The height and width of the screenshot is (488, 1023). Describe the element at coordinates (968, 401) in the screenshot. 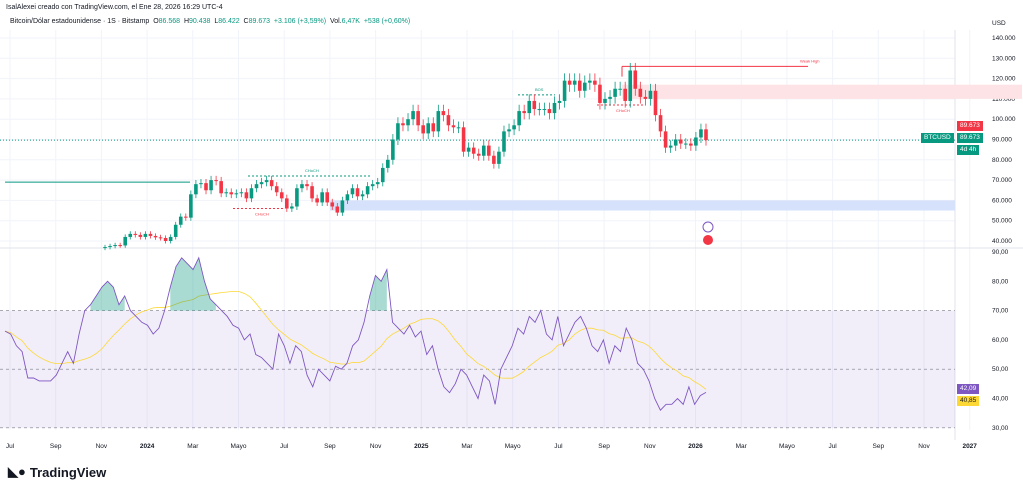

I see `rsi-ma-tag: 40,85` at that location.